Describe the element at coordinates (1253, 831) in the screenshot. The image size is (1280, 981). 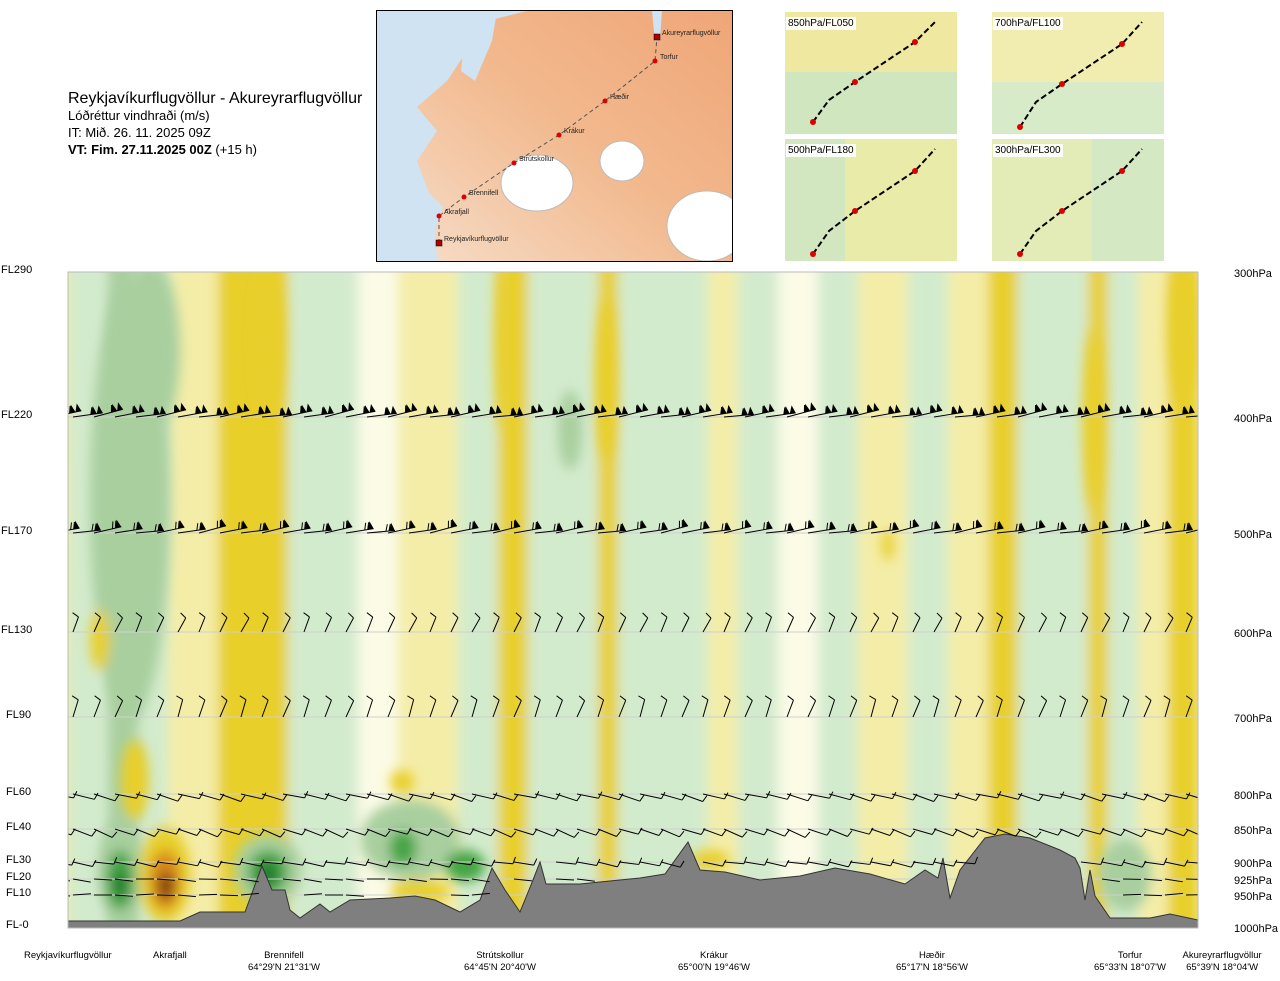
I see `pressure-level-label: 850hPa` at that location.